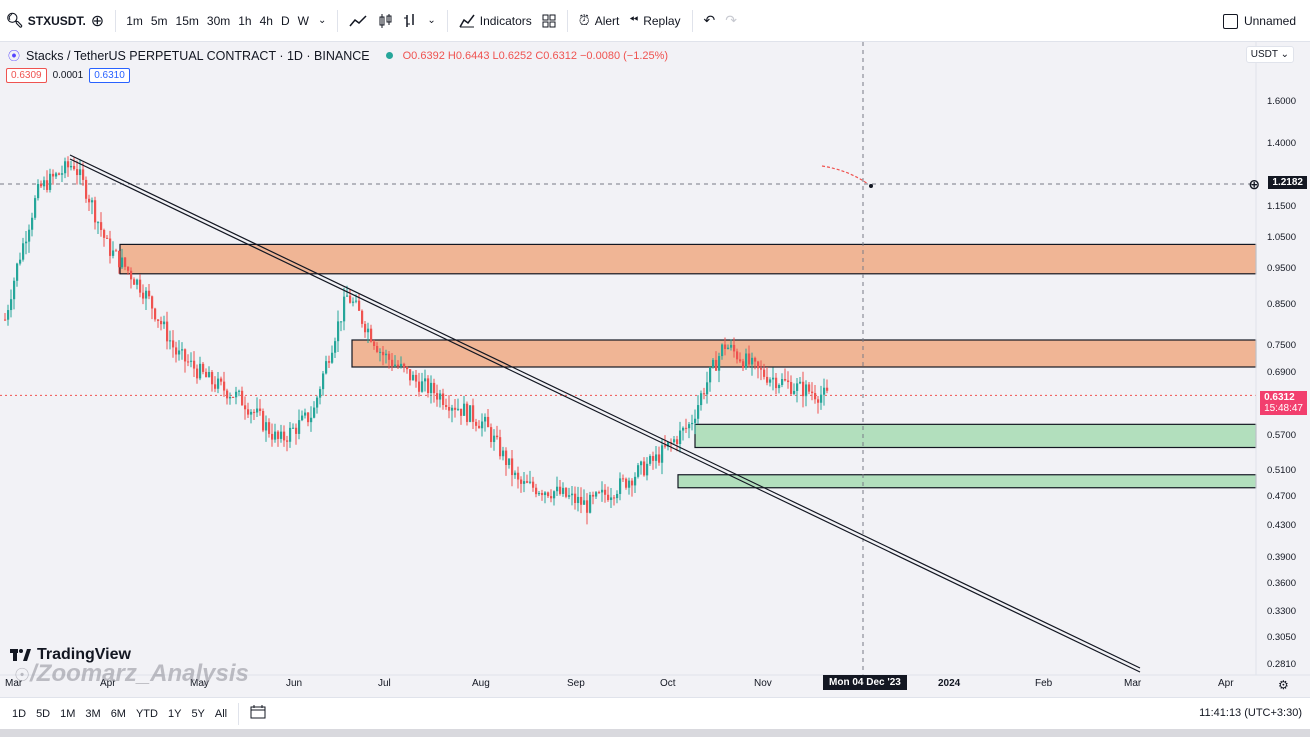 The height and width of the screenshot is (737, 1310). Describe the element at coordinates (198, 713) in the screenshot. I see `range-5y: 5Y` at that location.